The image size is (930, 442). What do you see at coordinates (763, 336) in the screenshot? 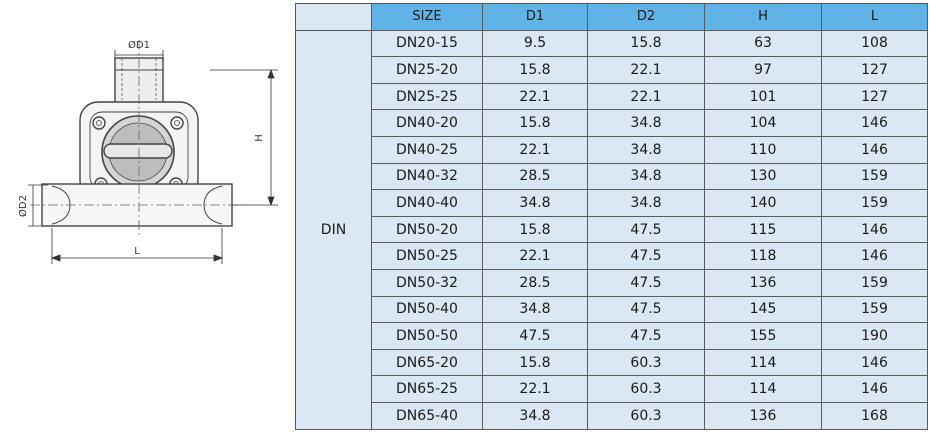
I see `cell-h: 155` at bounding box center [763, 336].